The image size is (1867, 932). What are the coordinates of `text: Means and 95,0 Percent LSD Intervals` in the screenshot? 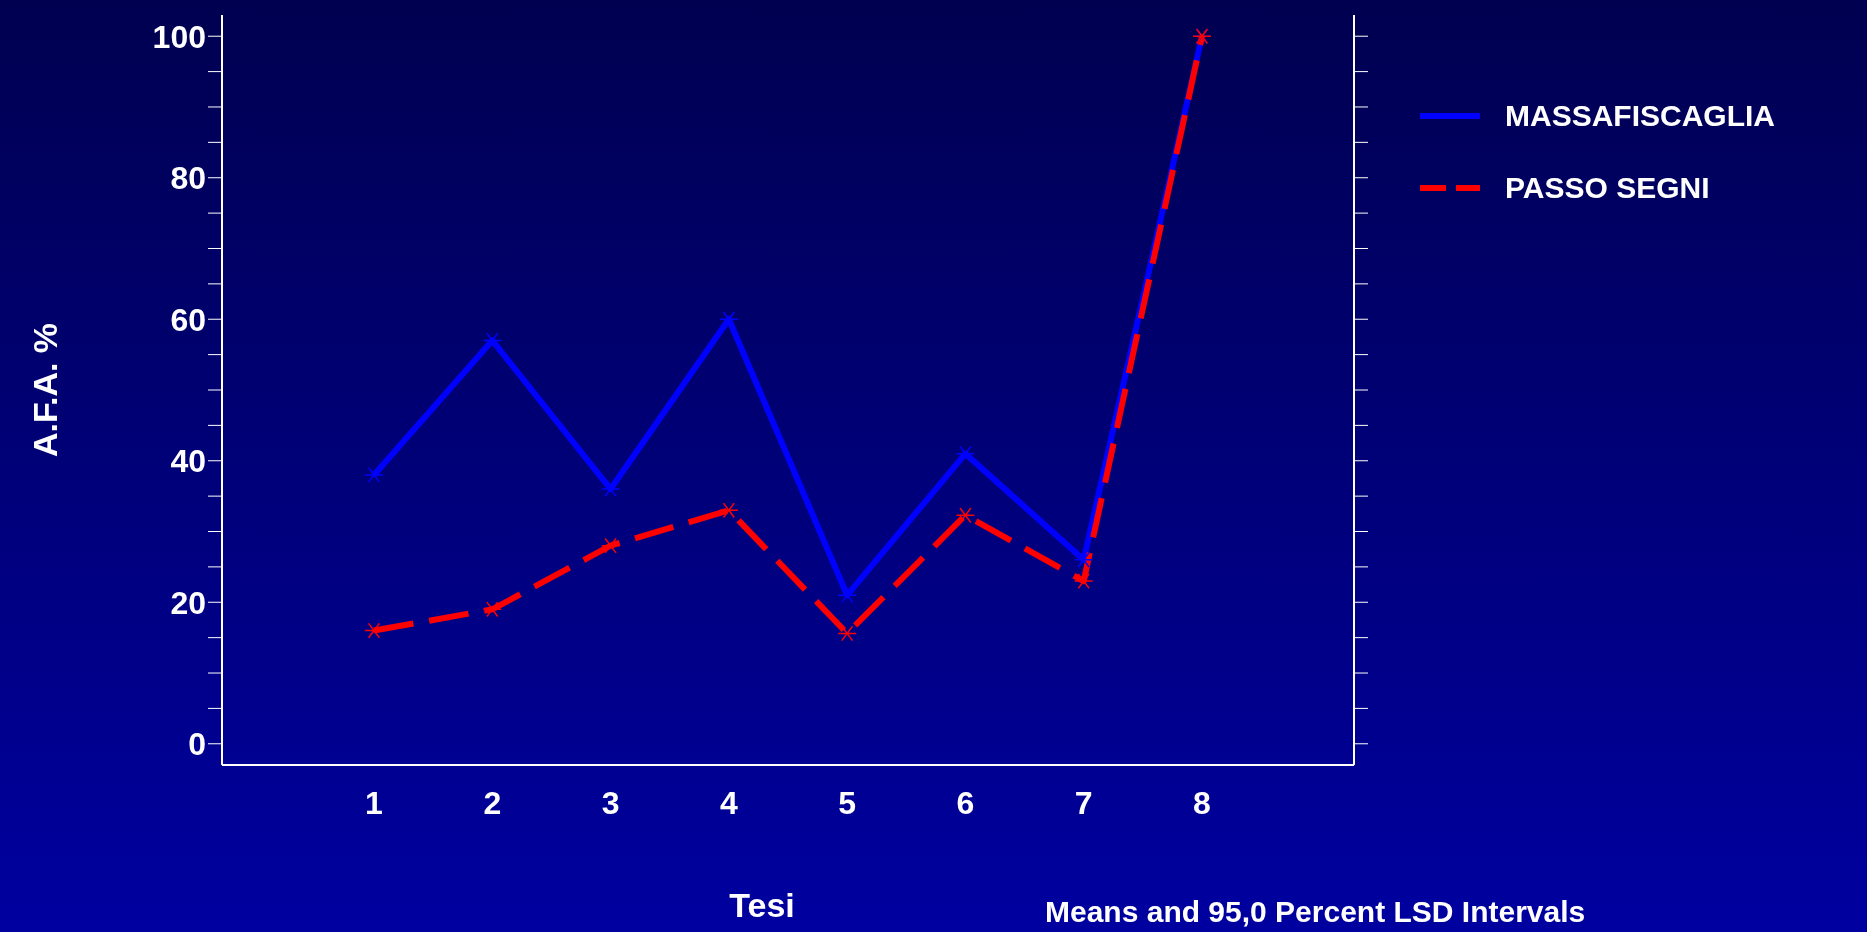 It's located at (1315, 912).